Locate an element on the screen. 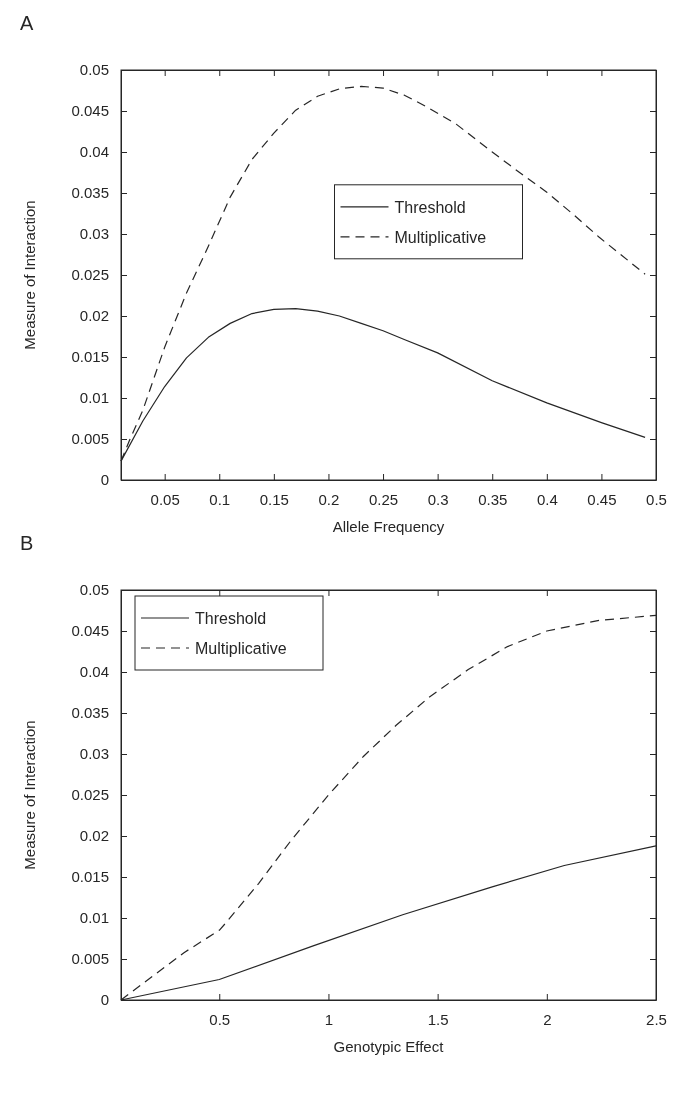  x-tick-label: 0.4 is located at coordinates (547, 499).